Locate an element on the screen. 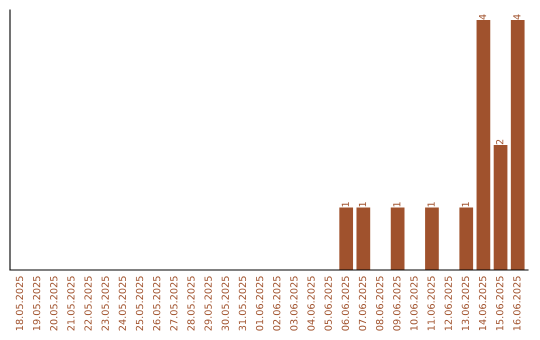 The height and width of the screenshot is (340, 540). x-tick-label: 22.05.2025 is located at coordinates (88, 303).